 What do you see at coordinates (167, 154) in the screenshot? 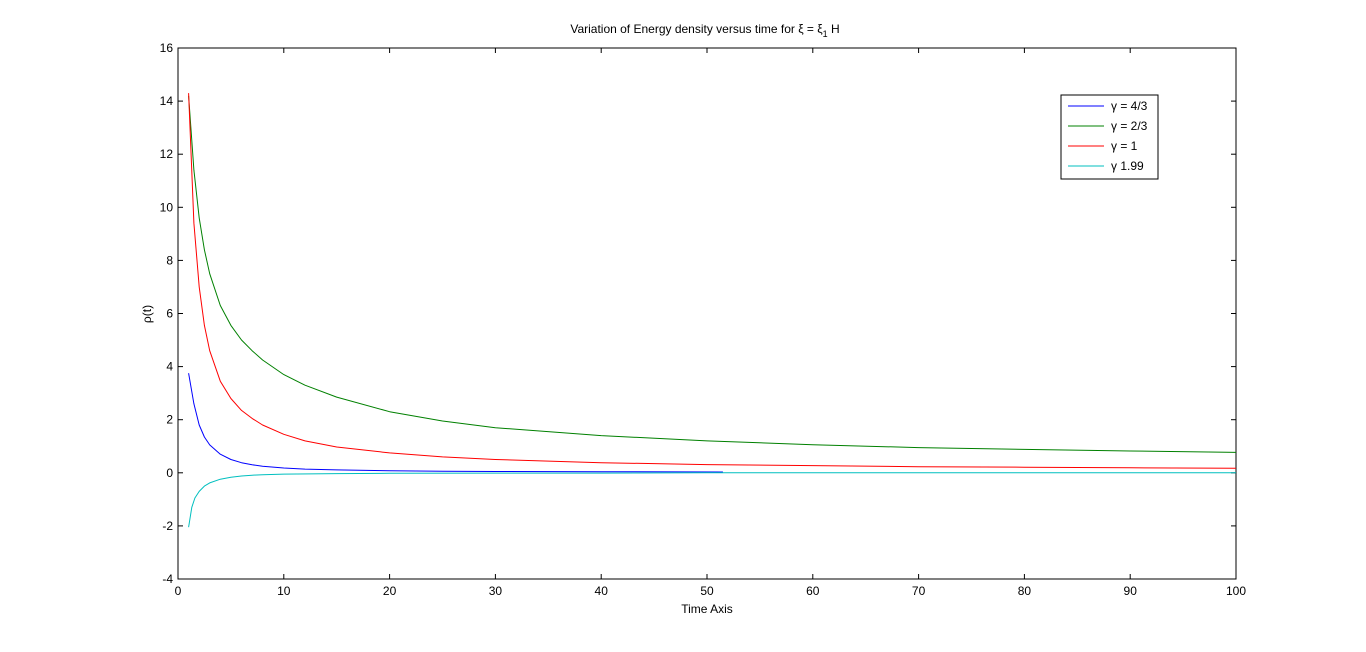
I see `y-tick-label: 12` at bounding box center [167, 154].